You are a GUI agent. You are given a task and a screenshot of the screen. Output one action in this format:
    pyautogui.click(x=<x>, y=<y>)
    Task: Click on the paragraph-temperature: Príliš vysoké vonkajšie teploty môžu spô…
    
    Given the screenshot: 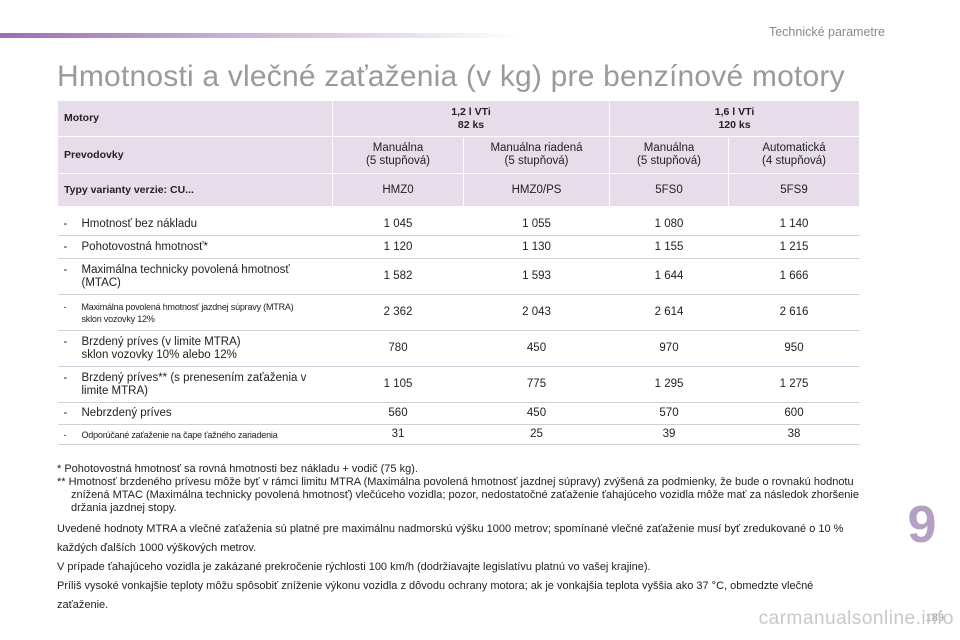 What is the action you would take?
    pyautogui.click(x=435, y=595)
    